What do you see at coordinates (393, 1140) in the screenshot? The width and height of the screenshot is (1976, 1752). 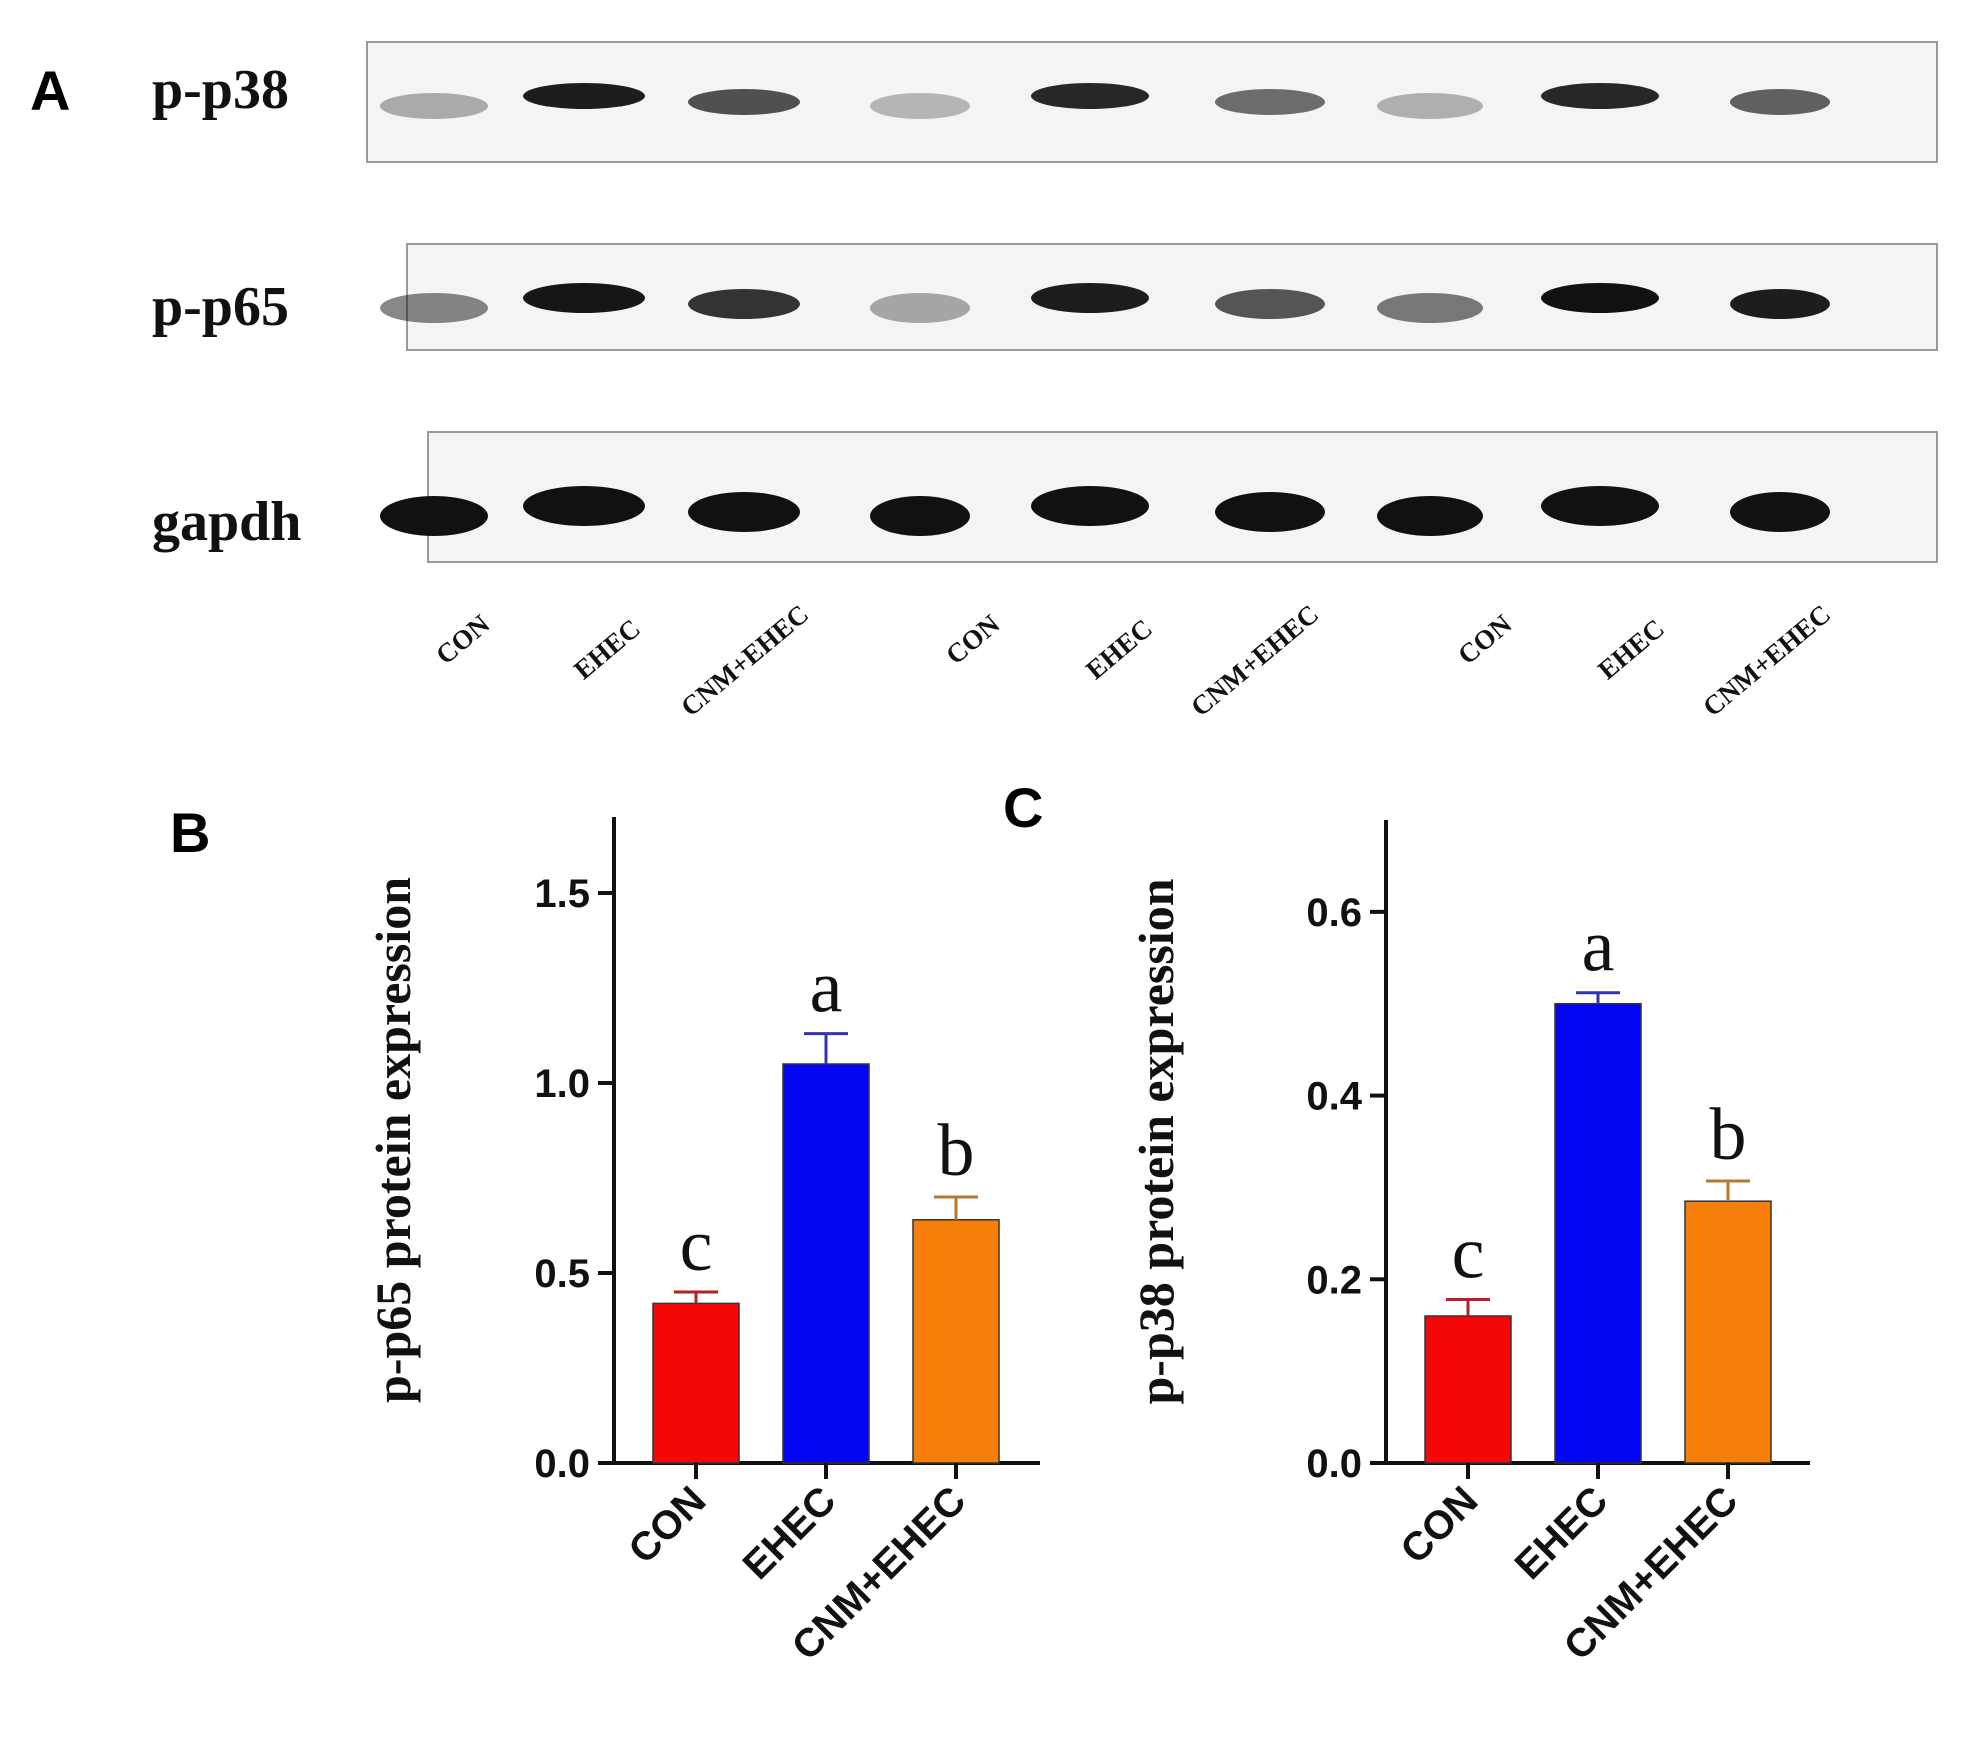 I see `y-axis-label: p-p65 protein expression` at bounding box center [393, 1140].